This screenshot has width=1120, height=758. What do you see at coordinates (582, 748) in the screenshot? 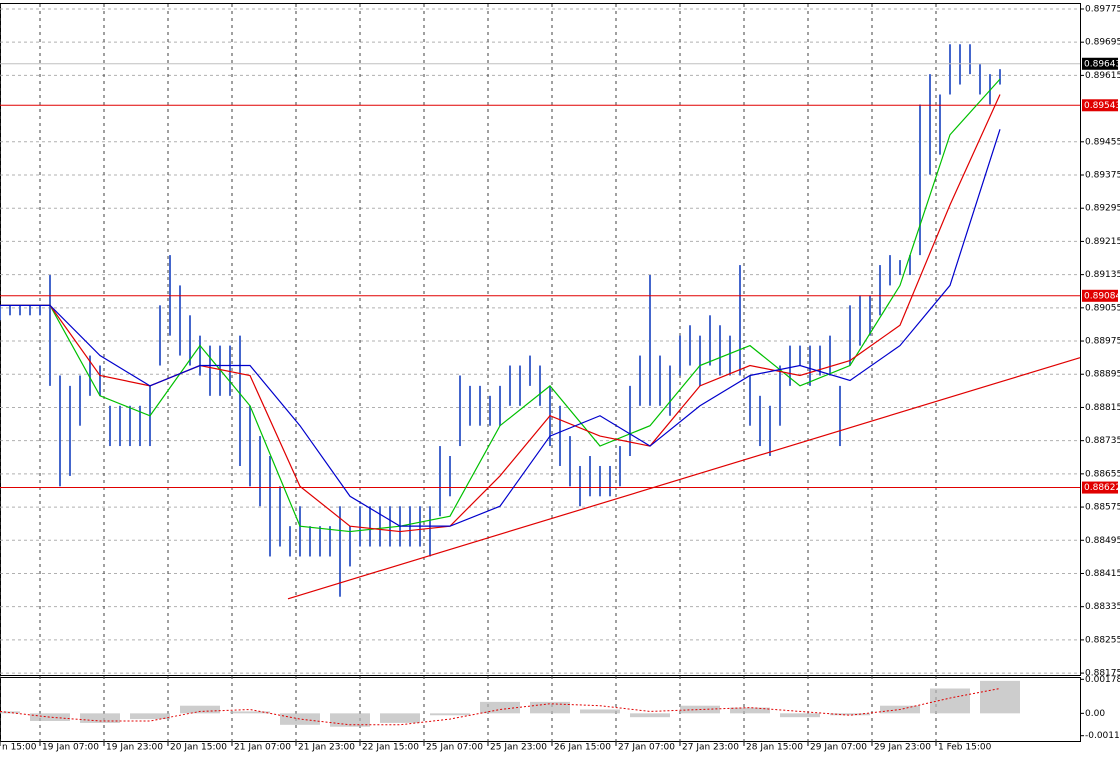
I see `x-tick-label: 26 Jan 15:00` at bounding box center [582, 748].